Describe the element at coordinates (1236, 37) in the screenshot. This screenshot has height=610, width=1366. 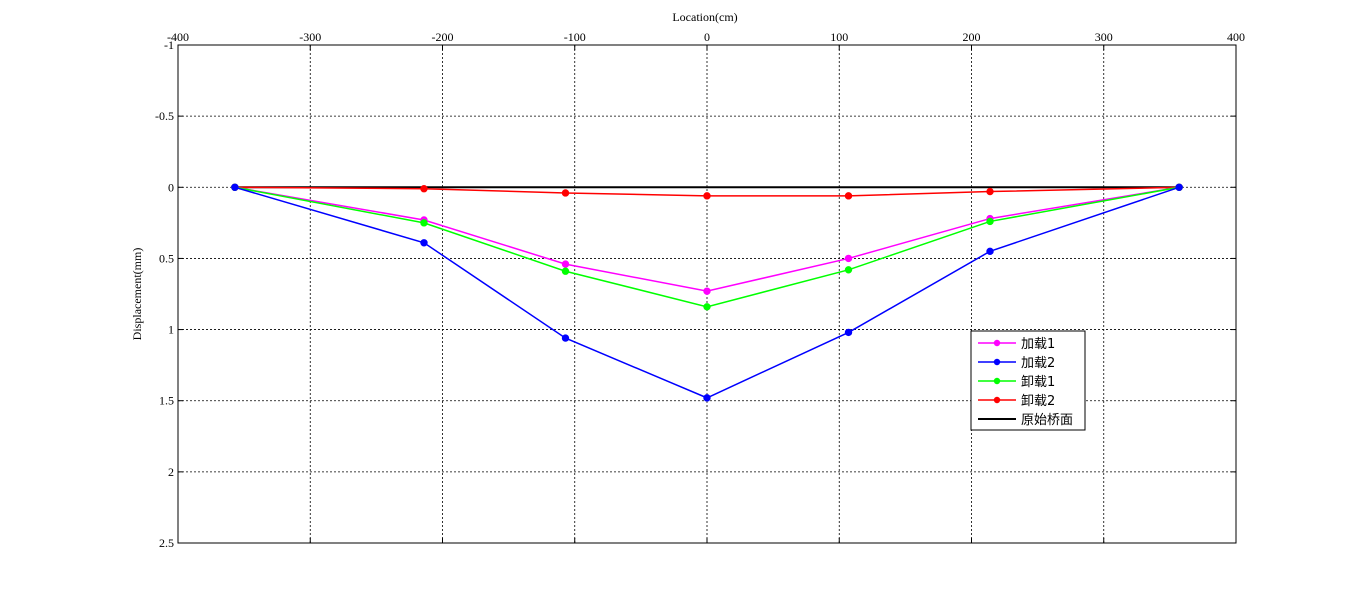
I see `x-tick-label: 400` at that location.